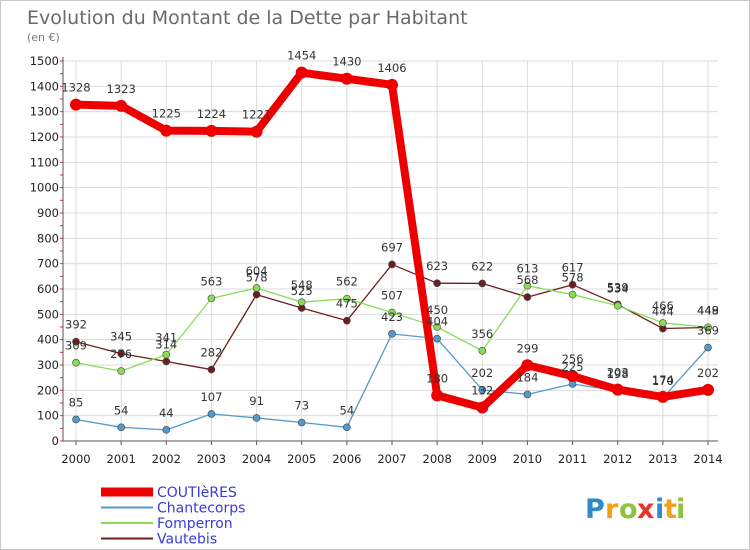  I want to click on data-label-vautebis: 623, so click(437, 266).